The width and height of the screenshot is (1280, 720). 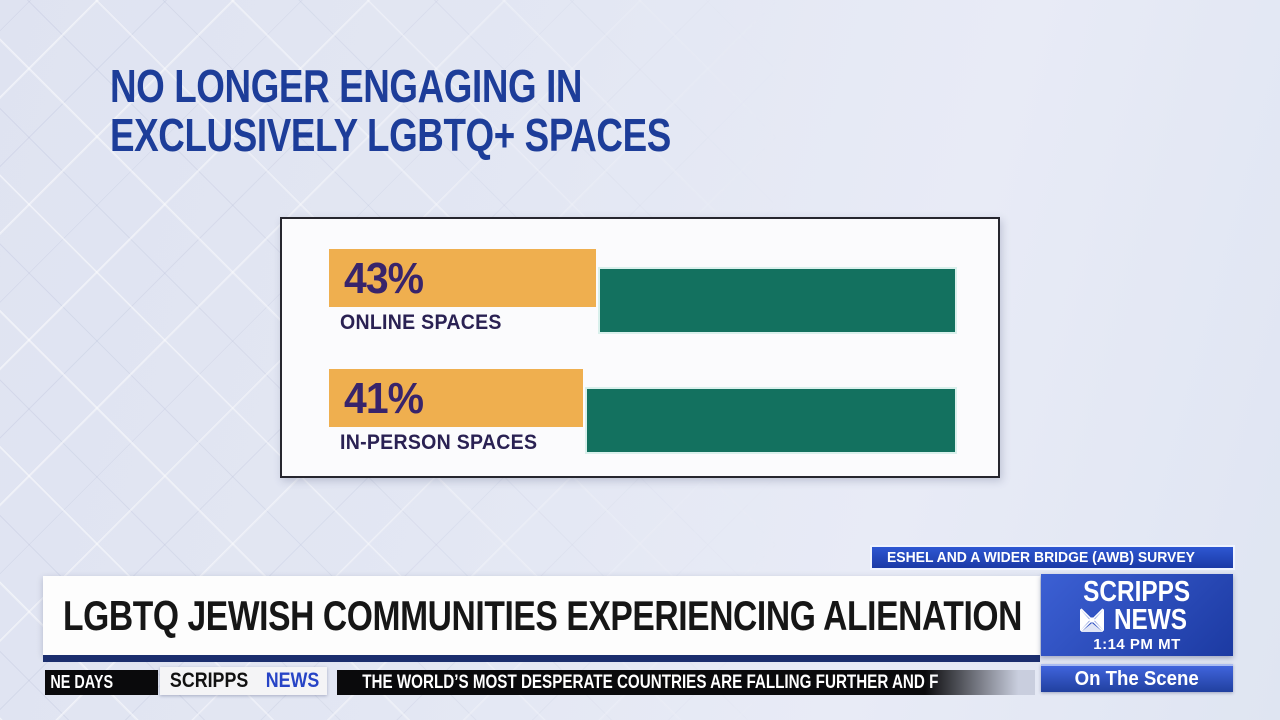 I want to click on chart-row-in-person-spaces: 41% IN-PERSON SPACES, so click(x=640, y=436).